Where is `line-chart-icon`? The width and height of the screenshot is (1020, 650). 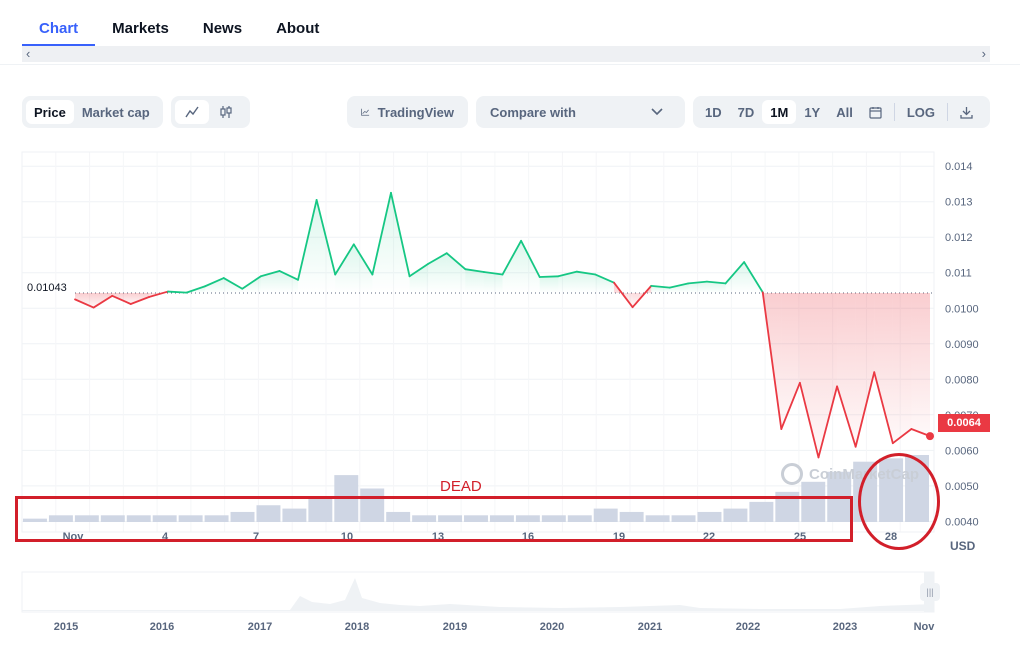
line-chart-icon is located at coordinates (192, 112).